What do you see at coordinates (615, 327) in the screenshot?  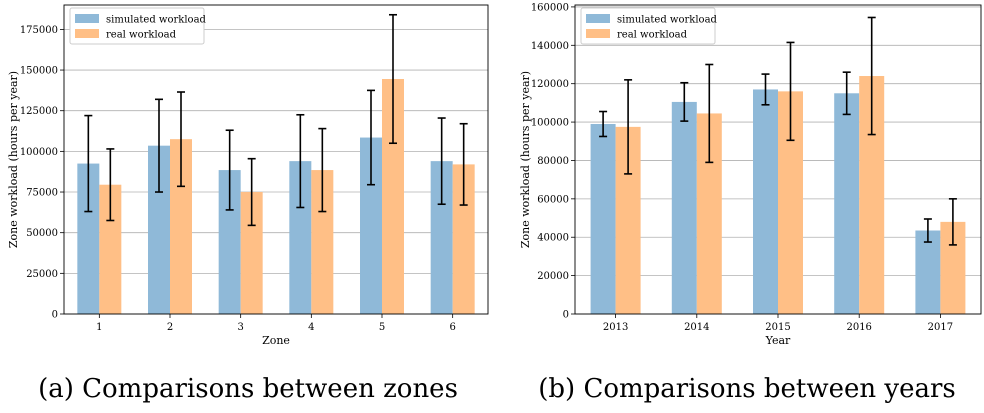 I see `x-tick-label: 2013` at bounding box center [615, 327].